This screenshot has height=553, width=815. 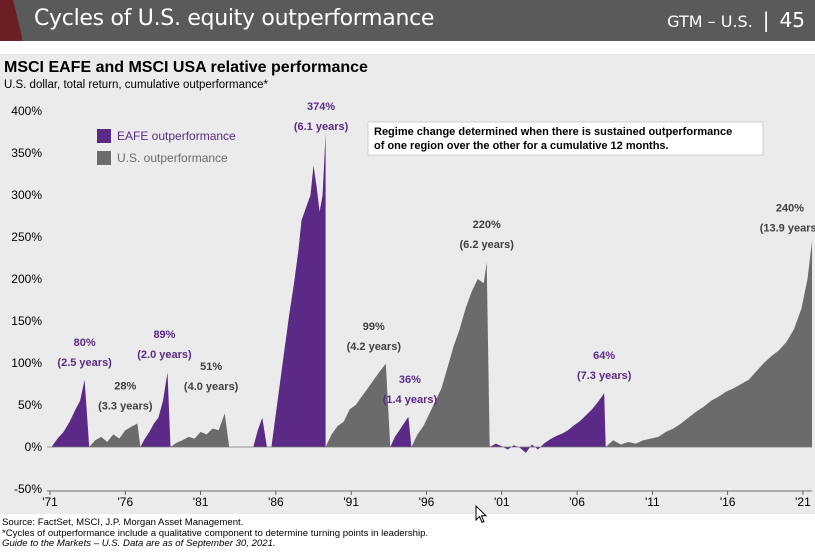 What do you see at coordinates (104, 158) in the screenshot?
I see `legend-swatch-us` at bounding box center [104, 158].